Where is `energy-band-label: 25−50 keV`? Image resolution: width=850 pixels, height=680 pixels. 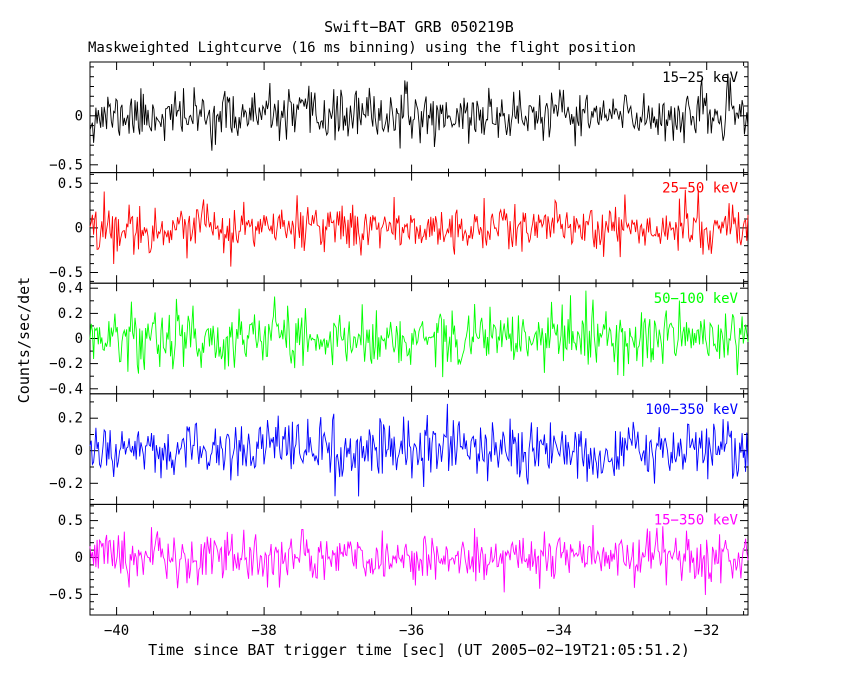 energy-band-label: 25−50 keV is located at coordinates (700, 189).